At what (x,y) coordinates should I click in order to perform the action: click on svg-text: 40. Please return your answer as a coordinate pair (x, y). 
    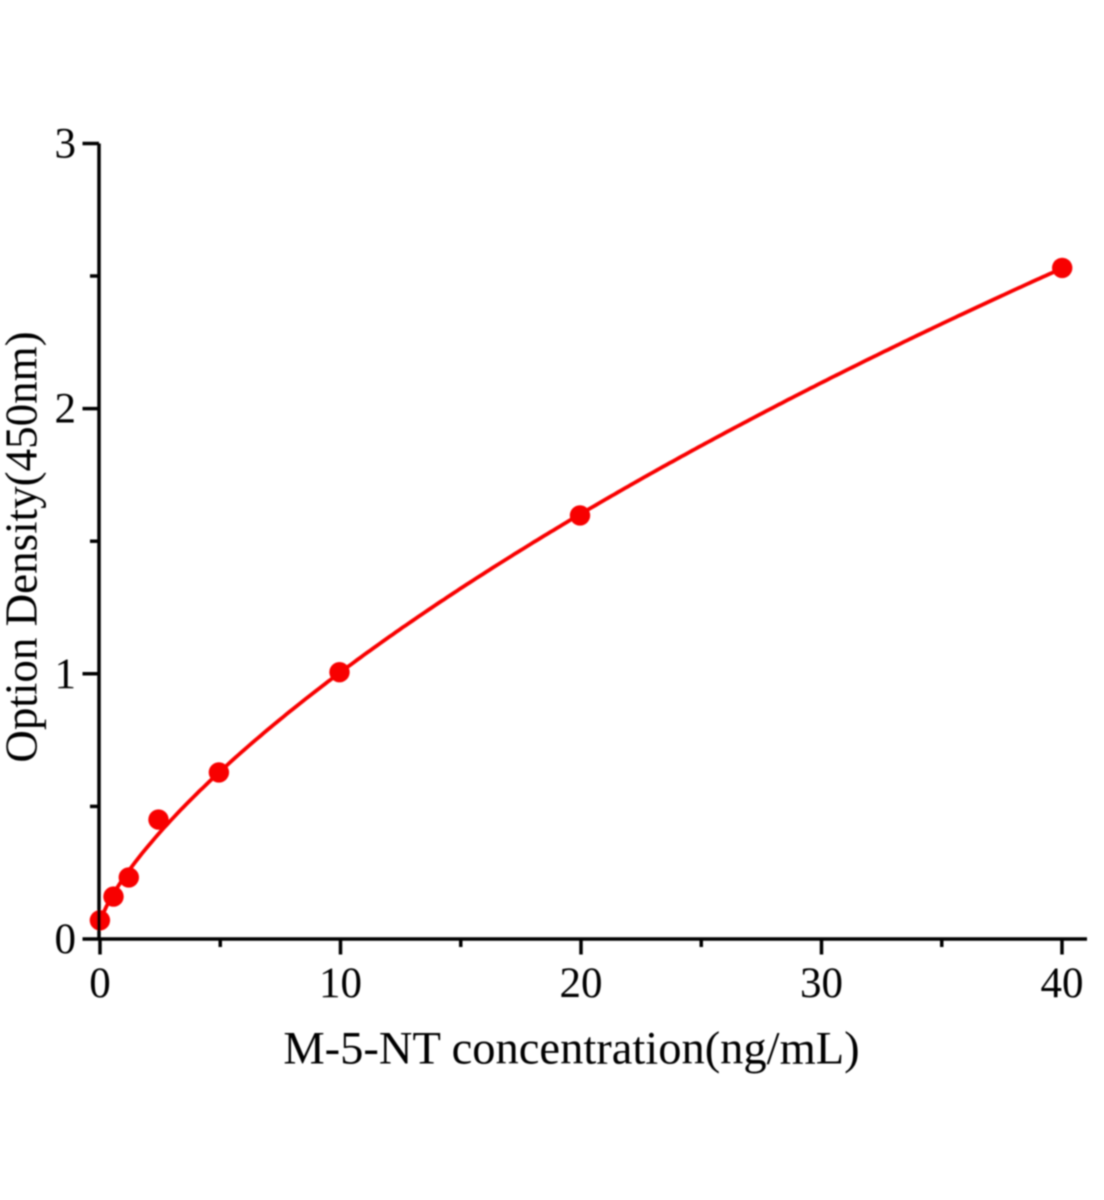
    Looking at the image, I should click on (1062, 983).